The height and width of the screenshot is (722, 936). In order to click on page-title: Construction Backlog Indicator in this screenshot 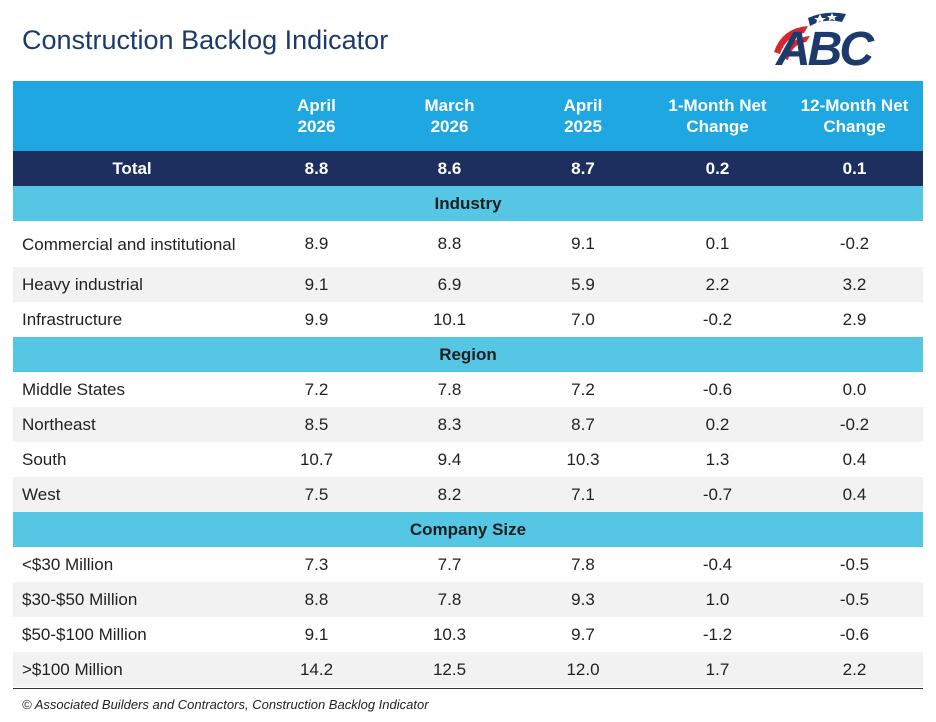, I will do `click(205, 40)`.